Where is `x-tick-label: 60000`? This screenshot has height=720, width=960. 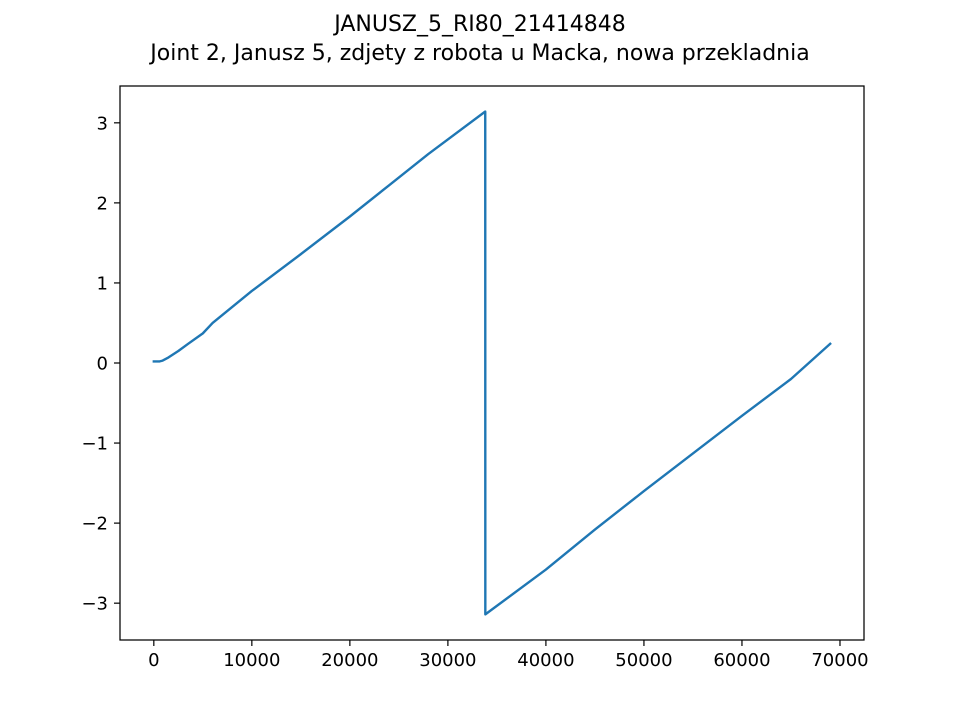
x-tick-label: 60000 is located at coordinates (741, 660).